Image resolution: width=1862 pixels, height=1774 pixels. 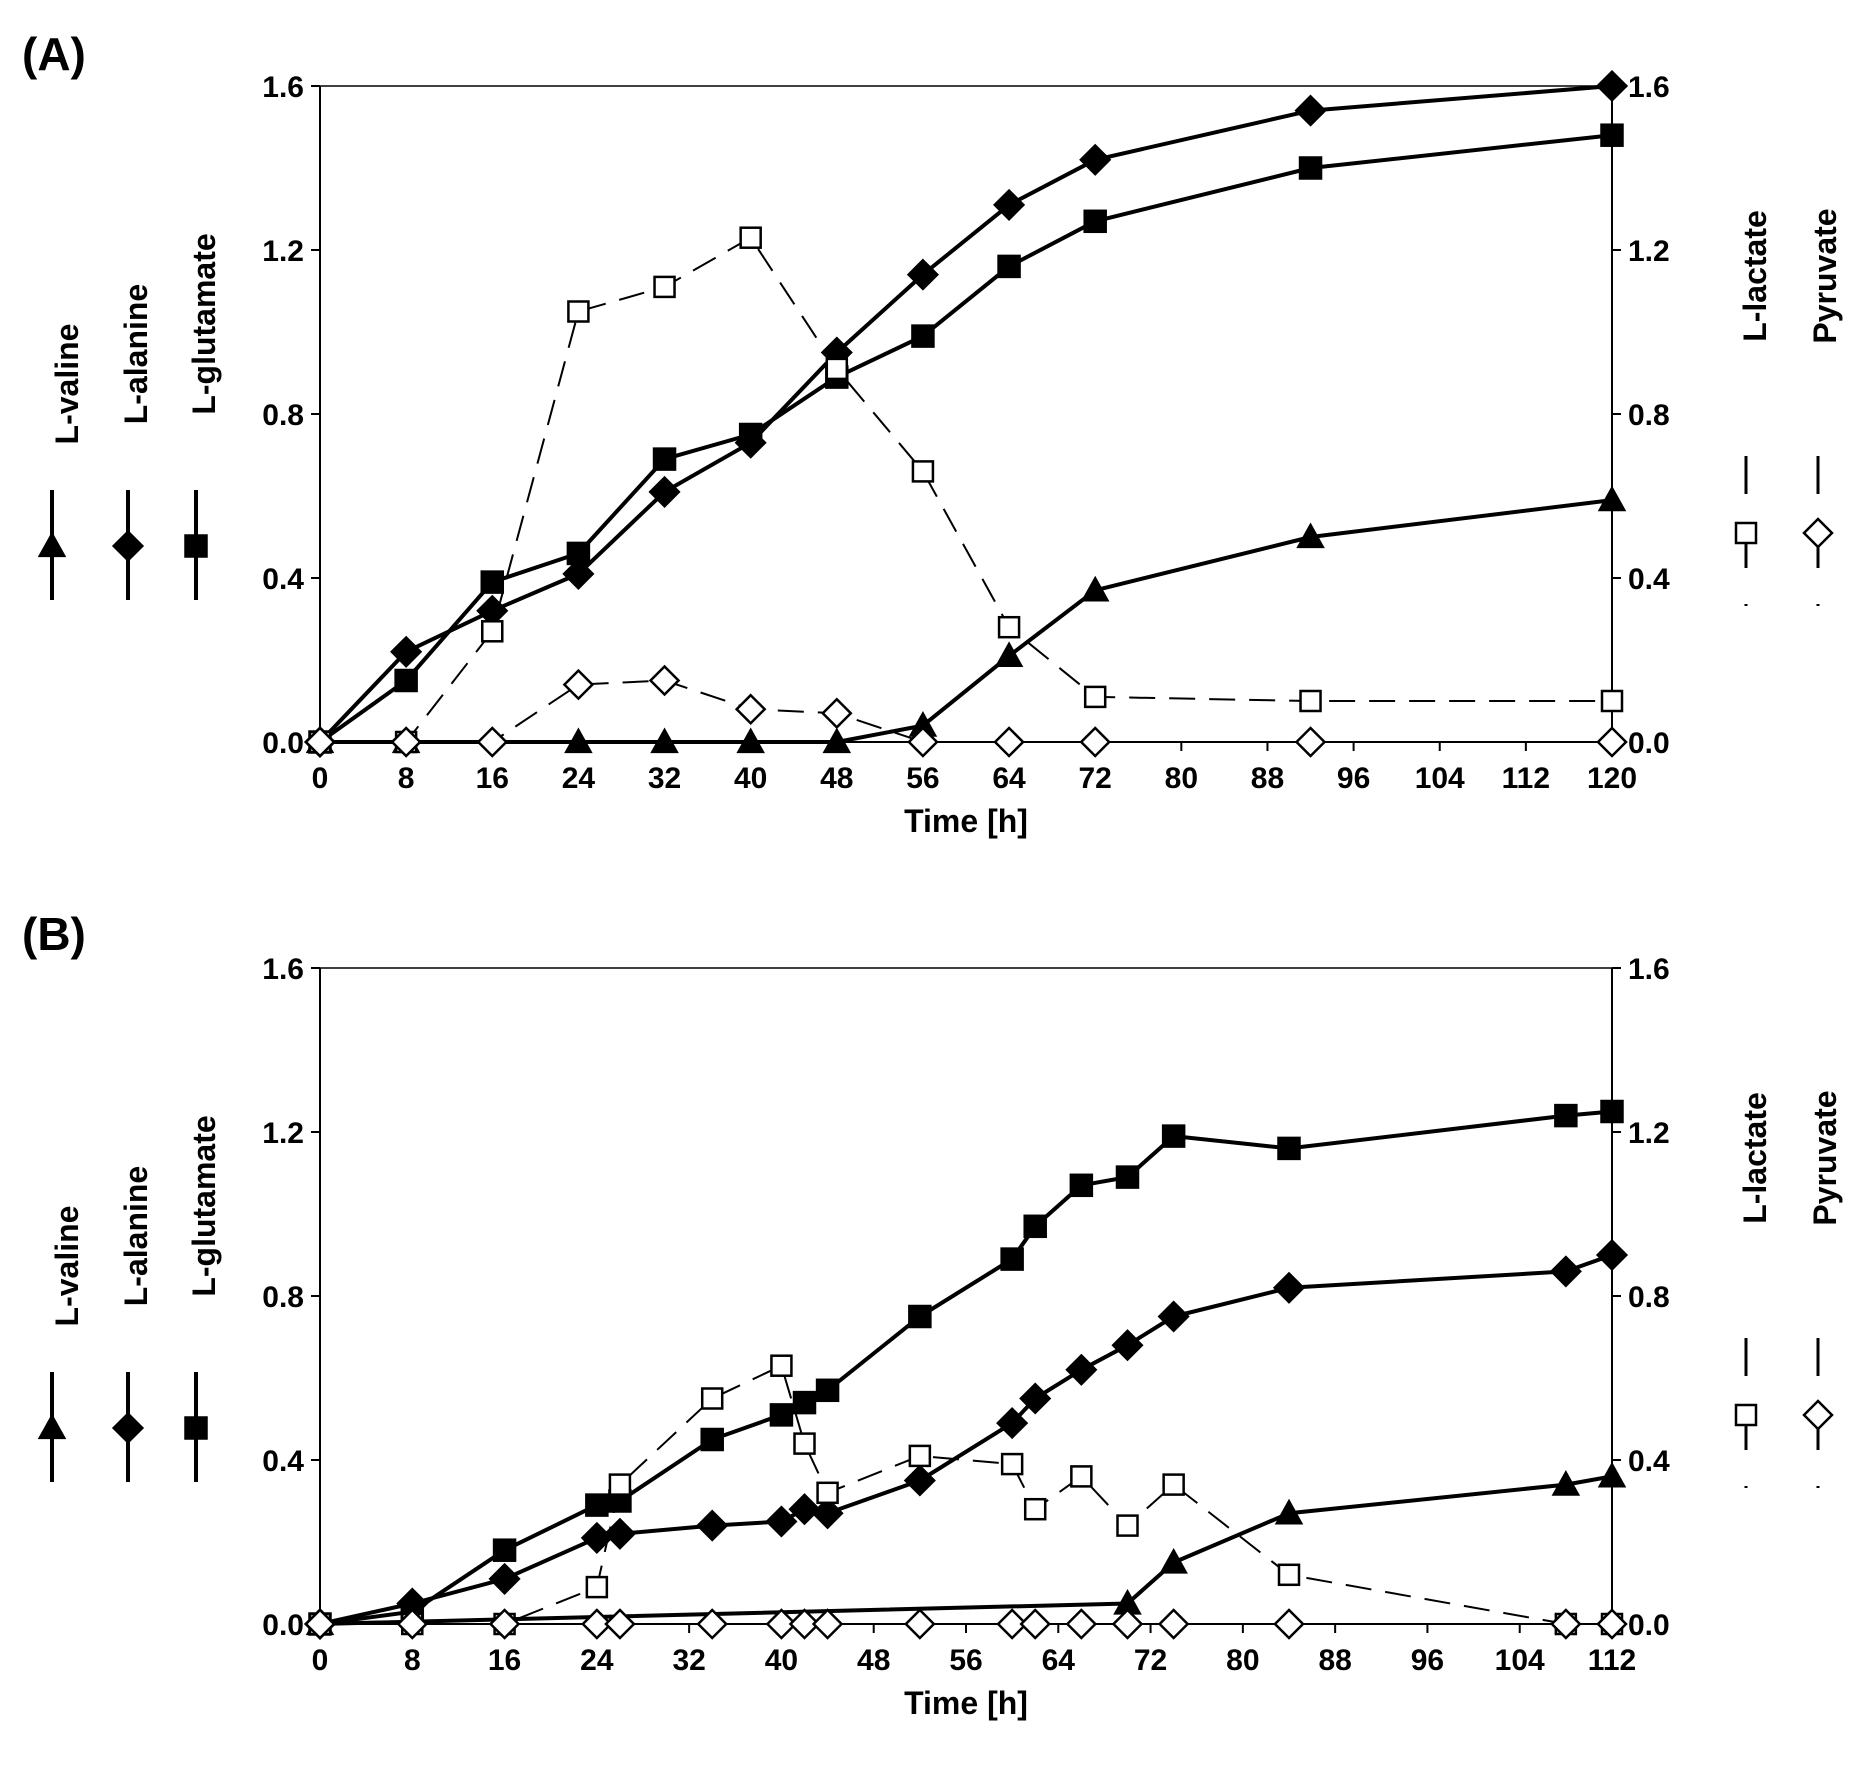 What do you see at coordinates (873, 1660) in the screenshot?
I see `panel-b-xtick-label: 48` at bounding box center [873, 1660].